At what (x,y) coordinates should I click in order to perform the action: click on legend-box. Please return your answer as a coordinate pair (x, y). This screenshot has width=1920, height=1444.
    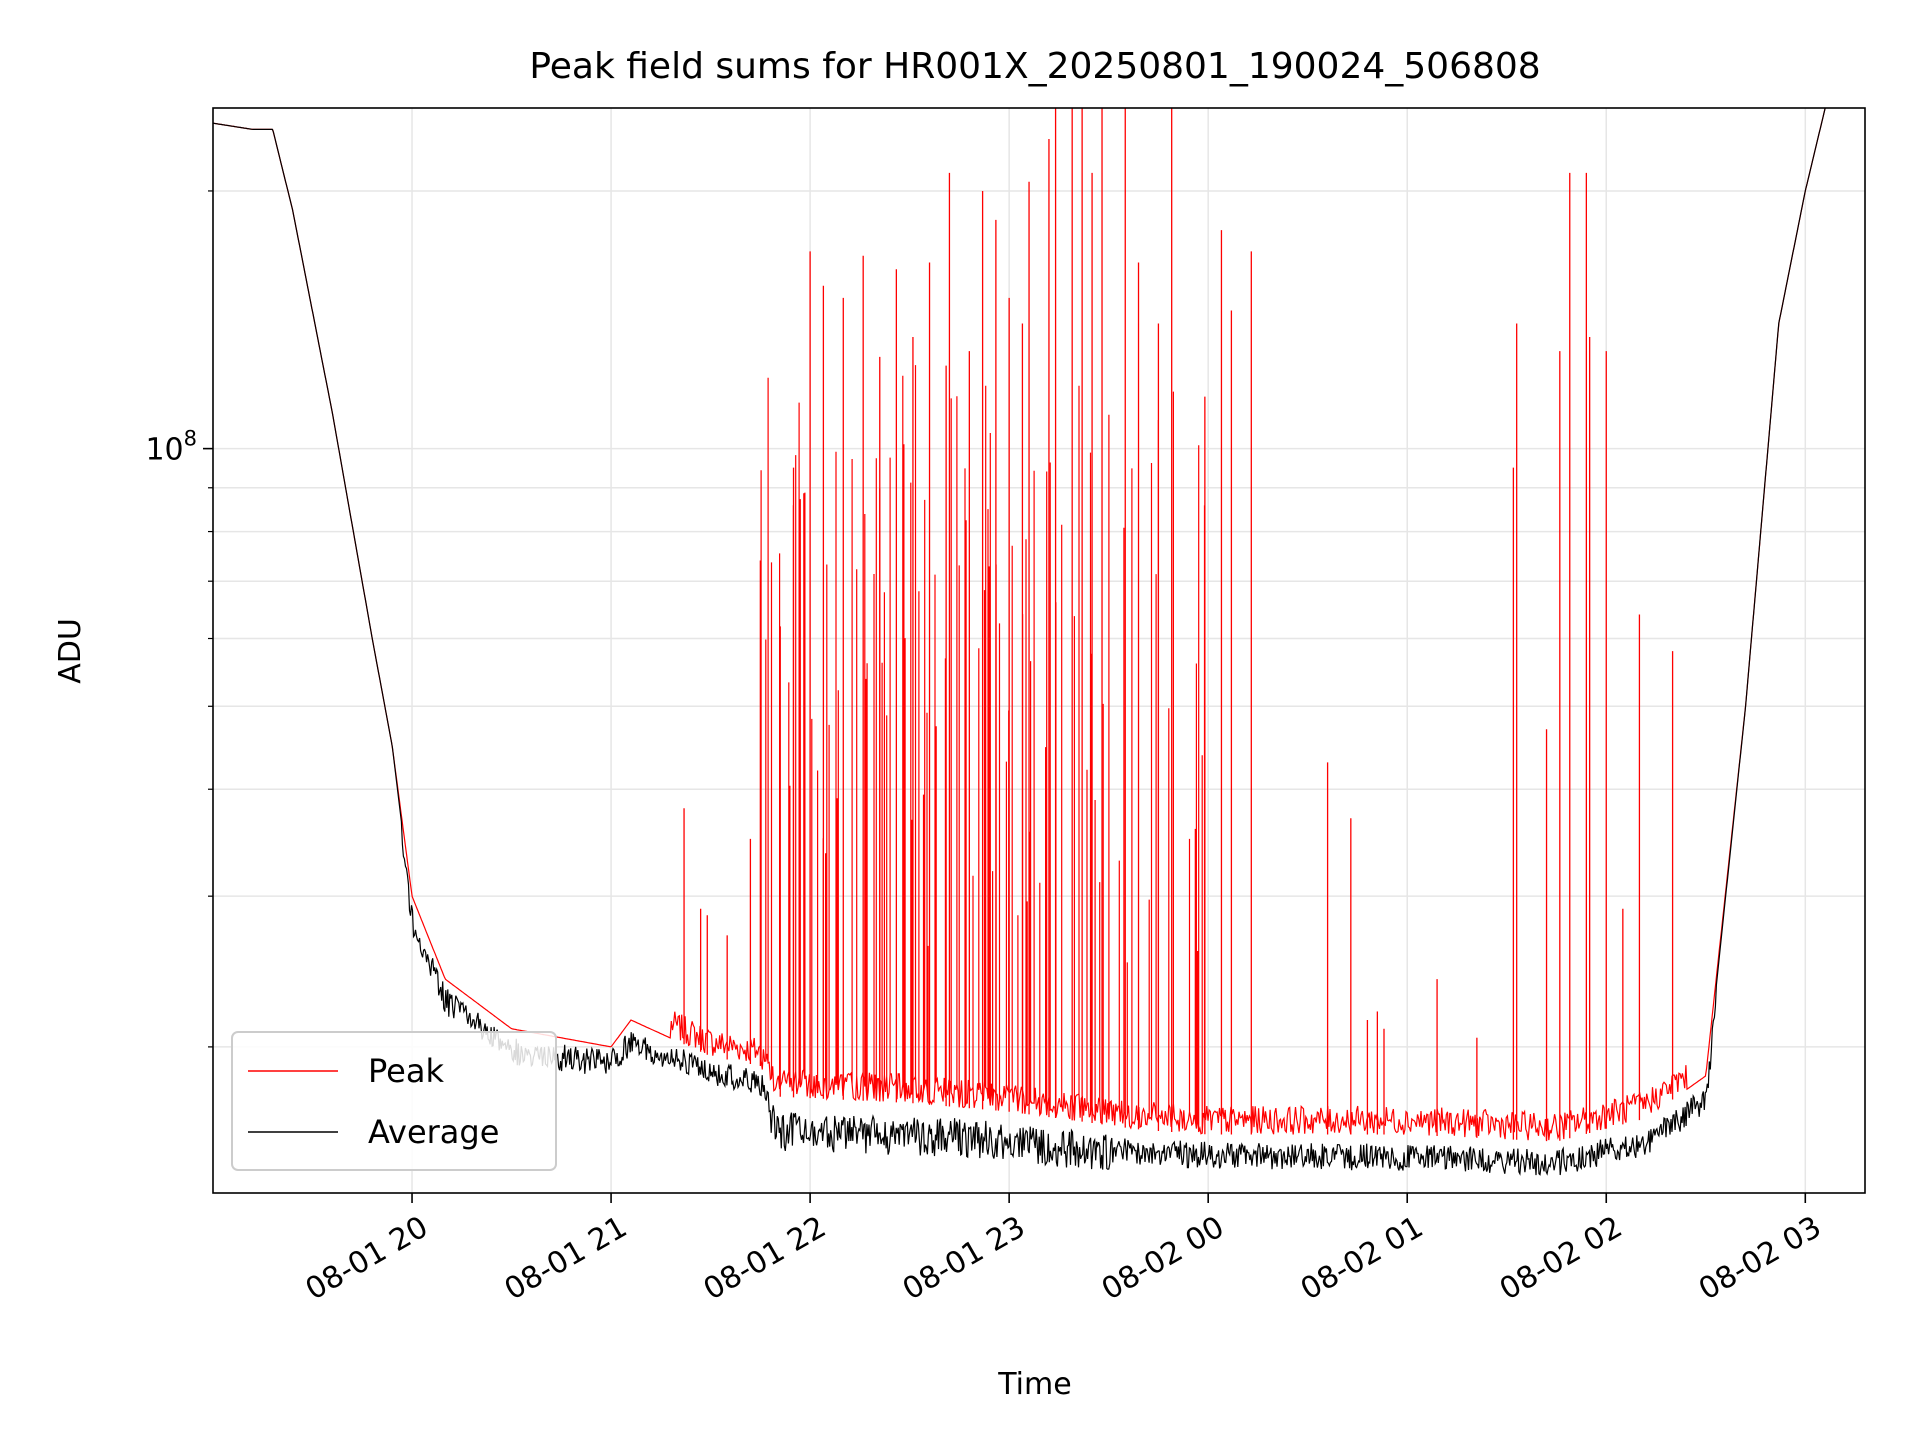
    Looking at the image, I should click on (394, 1101).